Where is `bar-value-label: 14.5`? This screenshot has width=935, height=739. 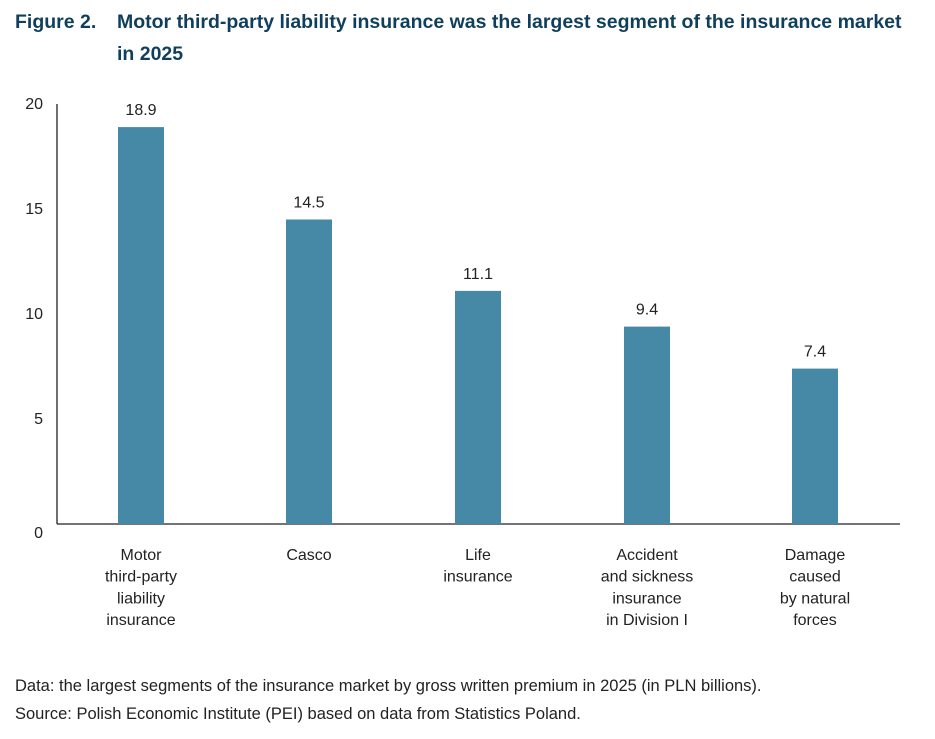
bar-value-label: 14.5 is located at coordinates (308, 203).